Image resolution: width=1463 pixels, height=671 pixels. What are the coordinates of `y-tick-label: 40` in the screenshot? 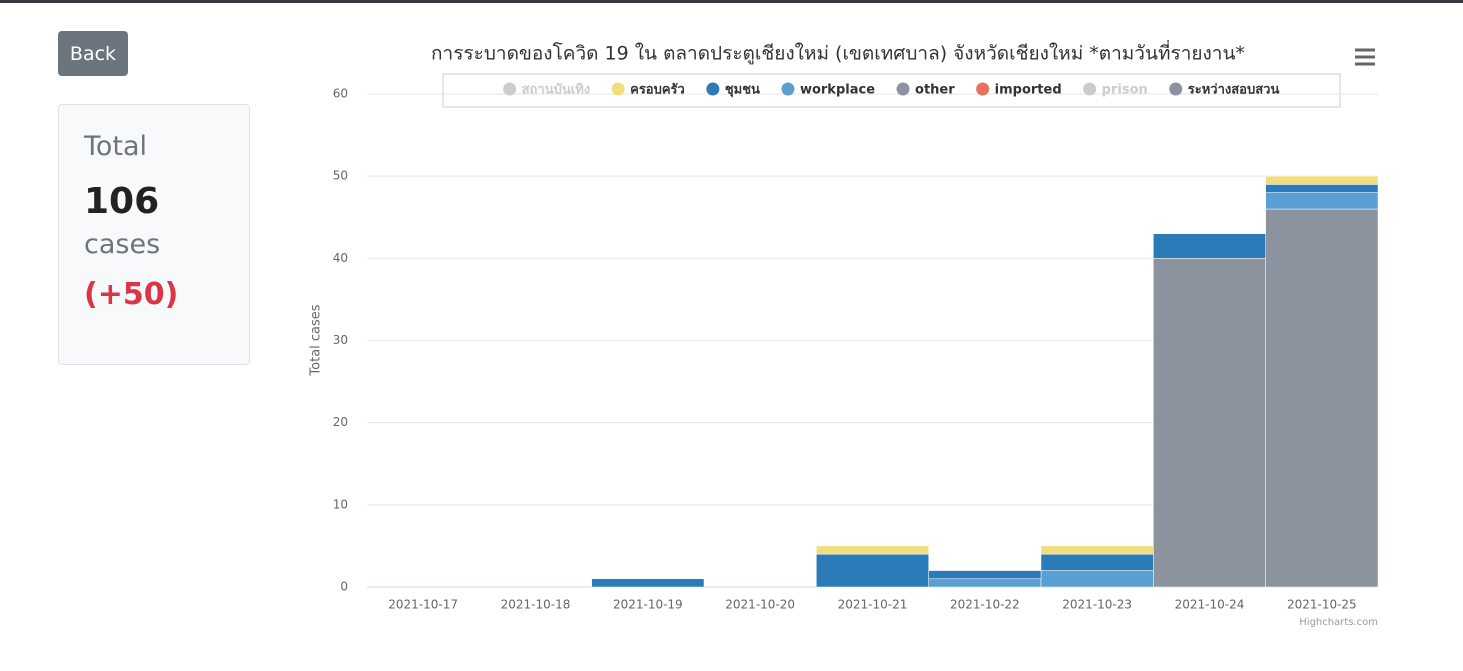 It's located at (340, 258).